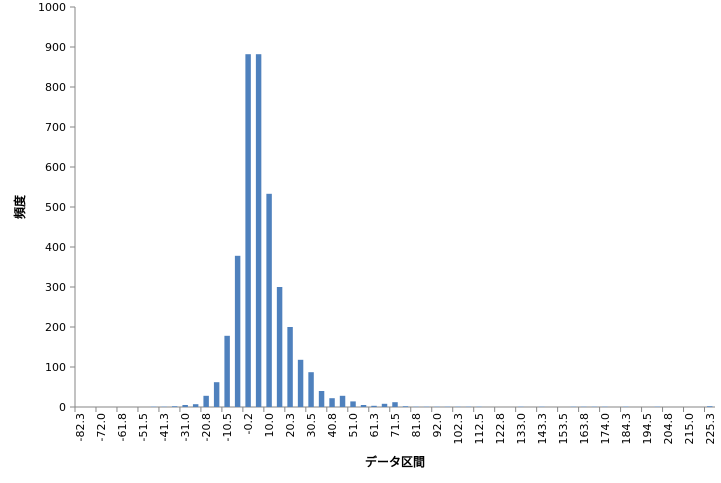 The image size is (721, 483). I want to click on x-tick-label: 51.0, so click(353, 425).